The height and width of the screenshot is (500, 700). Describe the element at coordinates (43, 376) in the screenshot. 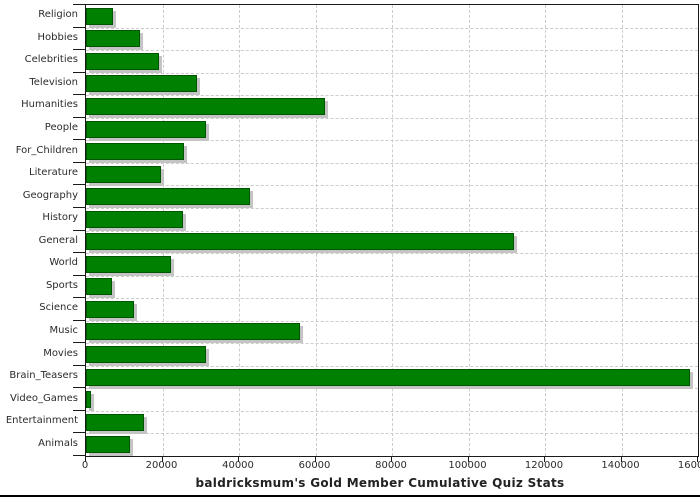

I see `y-axis-label-brain_teasers: Brain_Teasers` at that location.